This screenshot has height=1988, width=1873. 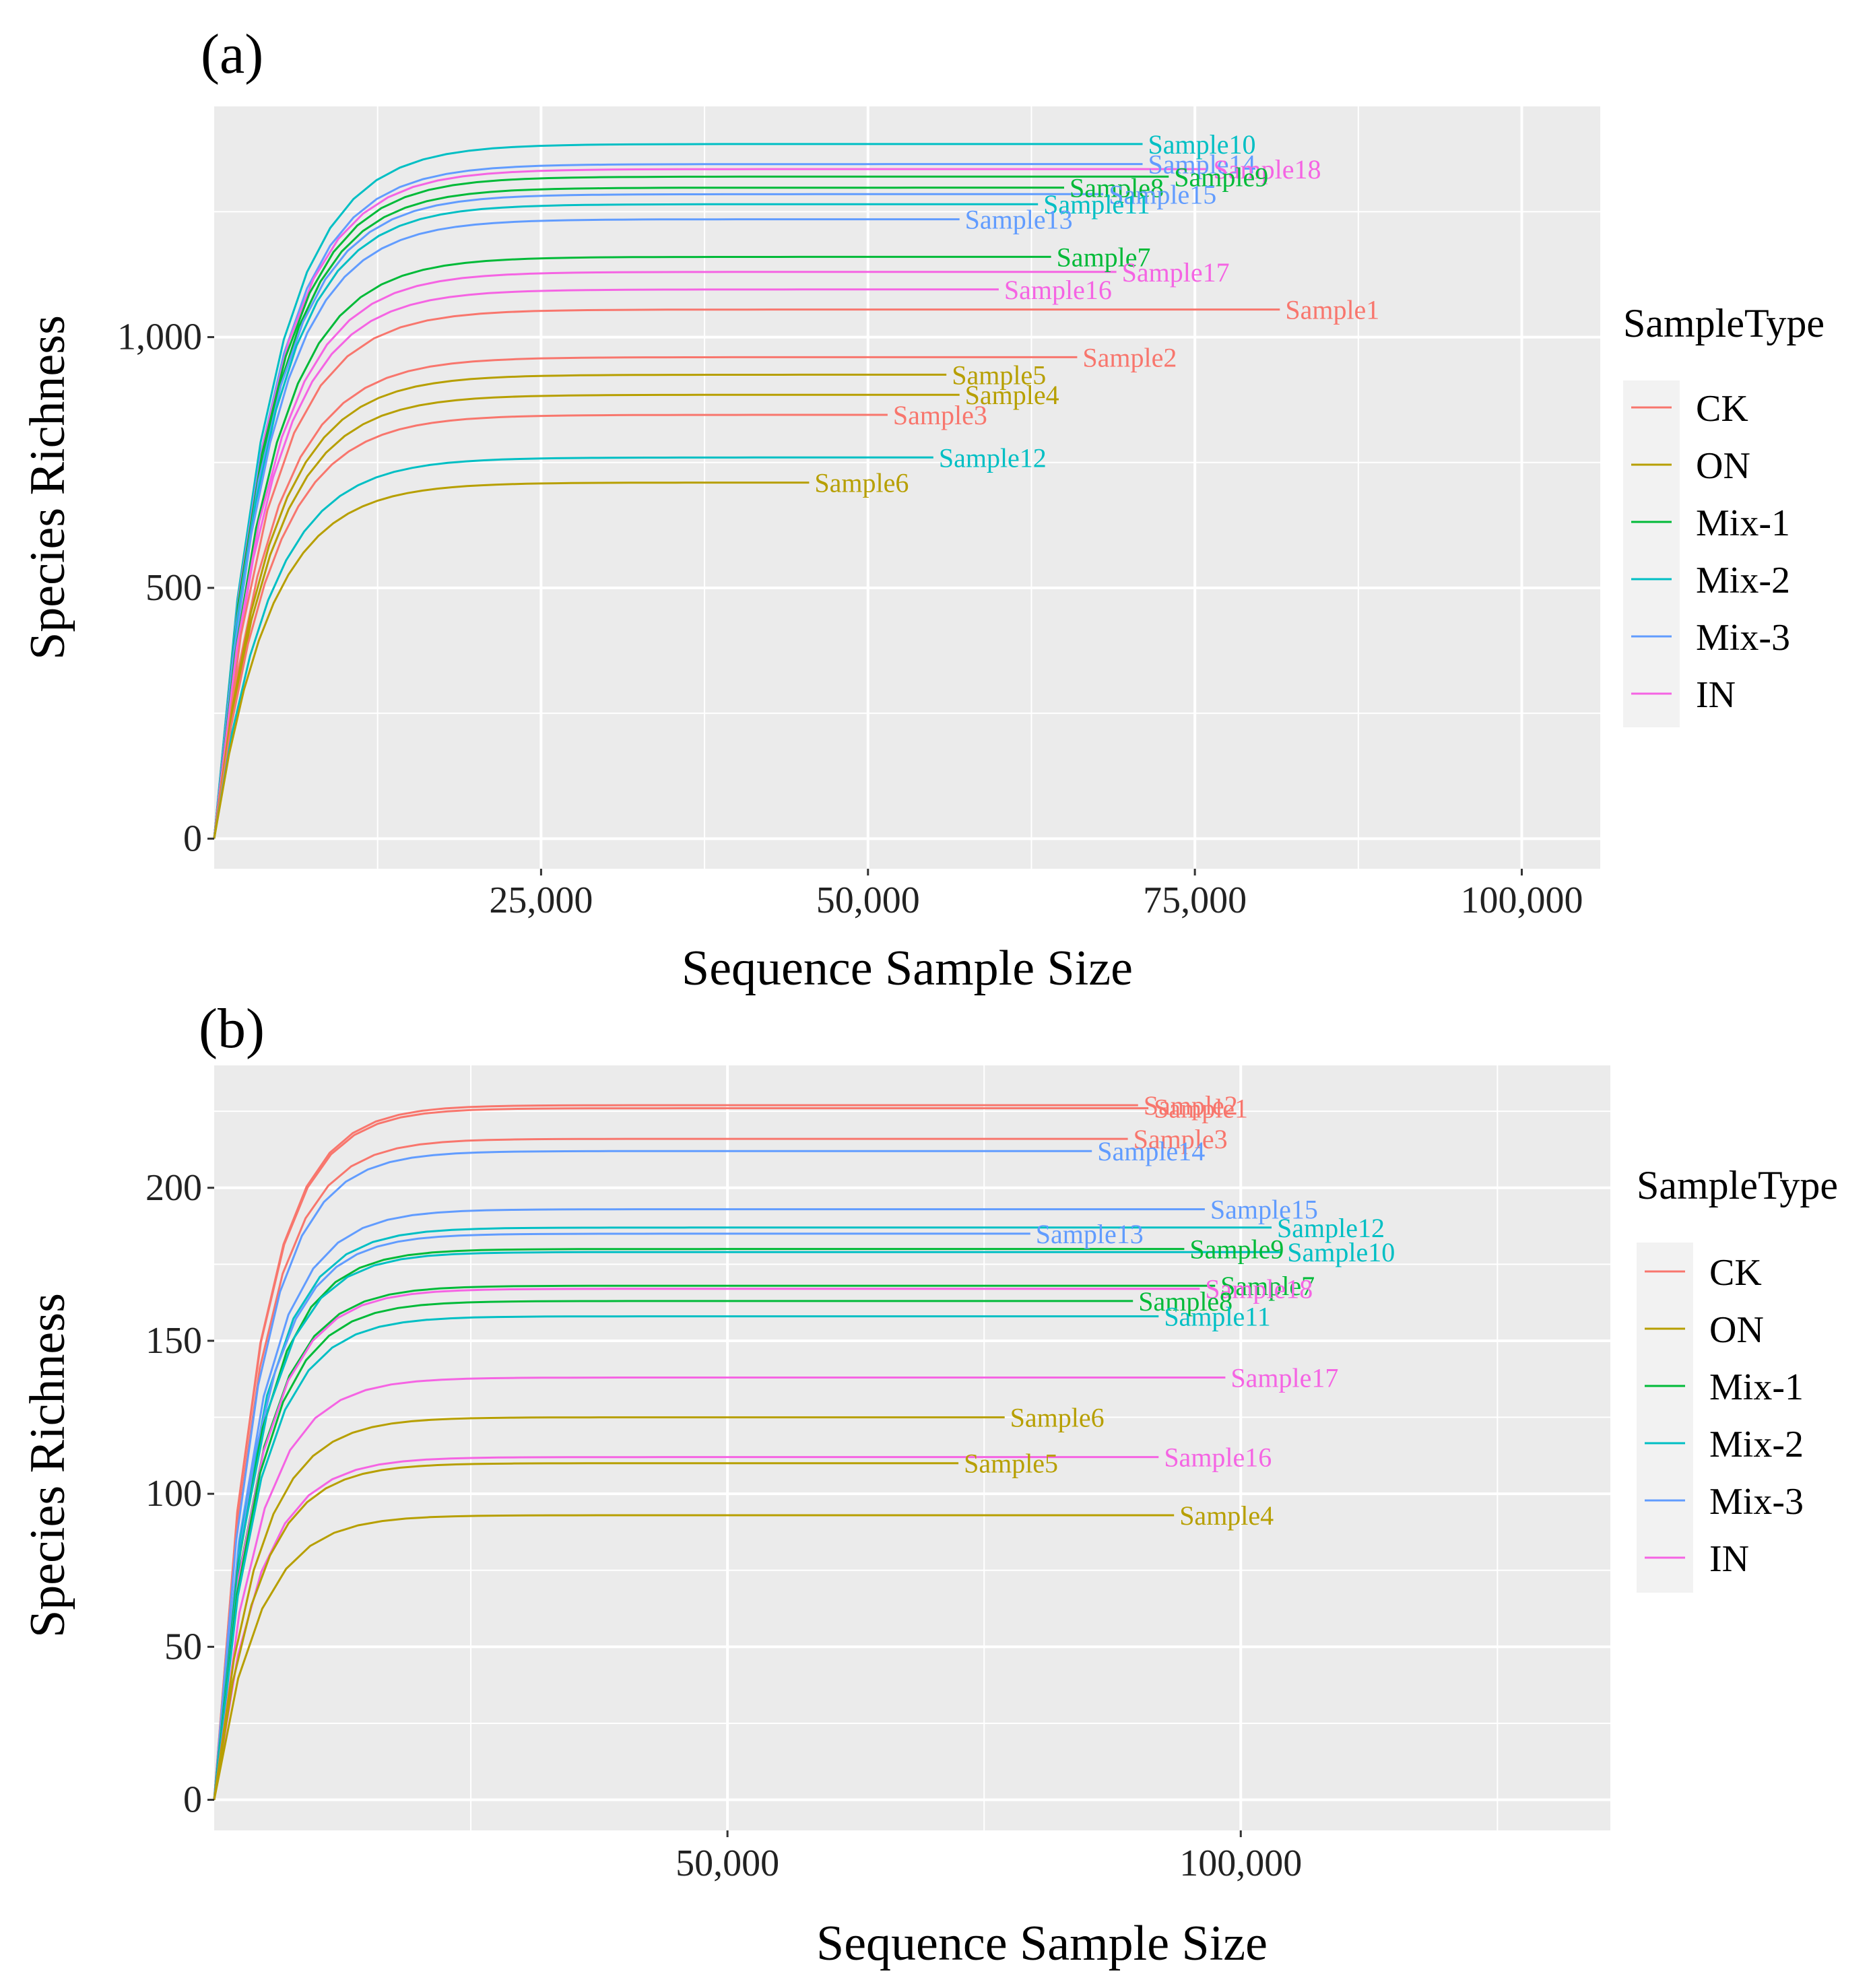 What do you see at coordinates (1724, 1416) in the screenshot?
I see `legend-b-items: CK ON Mix-1 Mix-2 Mix-3 IN` at bounding box center [1724, 1416].